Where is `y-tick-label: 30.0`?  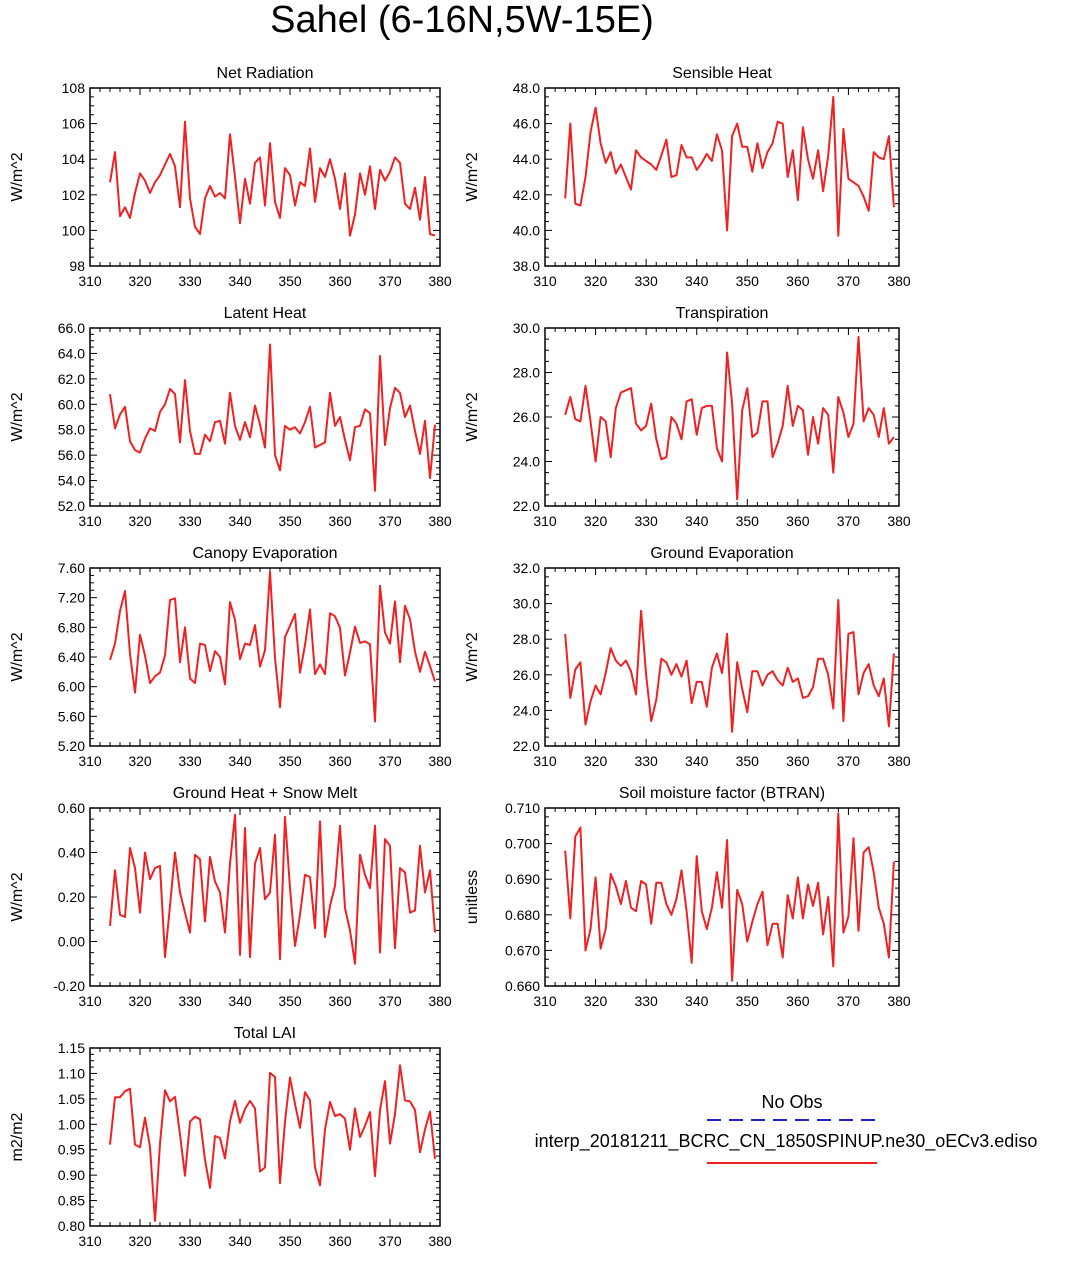 y-tick-label: 30.0 is located at coordinates (526, 604).